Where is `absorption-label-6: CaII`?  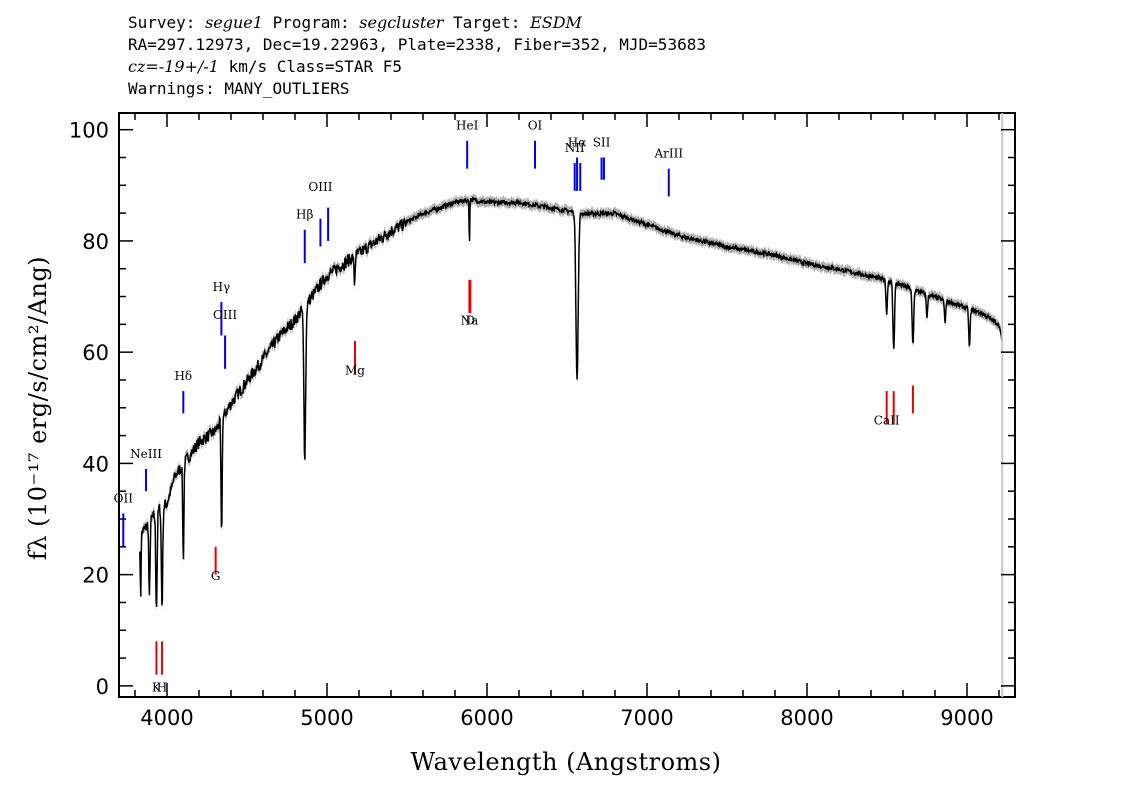
absorption-label-6: CaII is located at coordinates (887, 420).